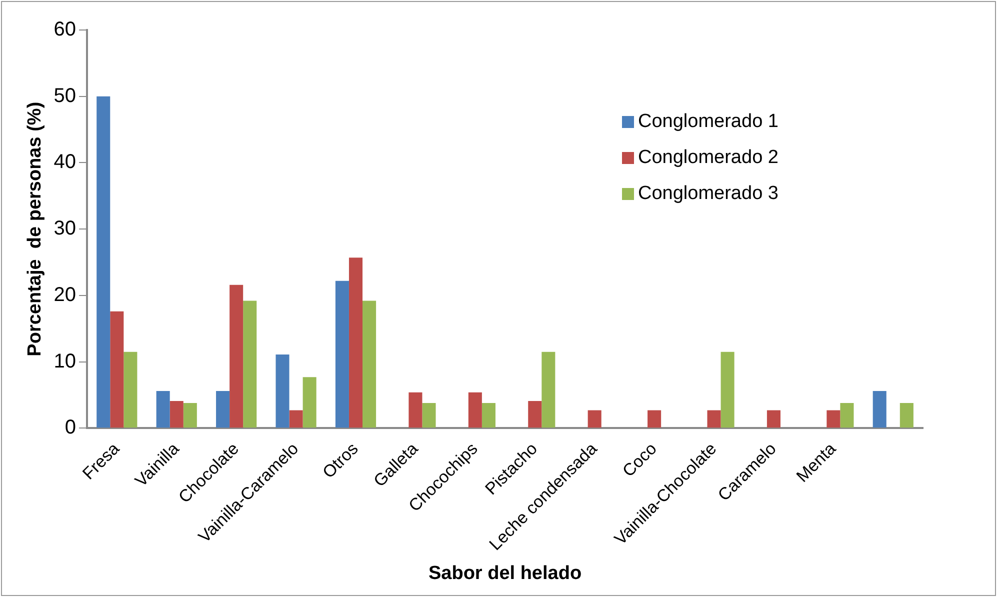 This screenshot has width=999, height=599. Describe the element at coordinates (35, 229) in the screenshot. I see `y-axis-title: Porcentaje de personas (%)` at that location.